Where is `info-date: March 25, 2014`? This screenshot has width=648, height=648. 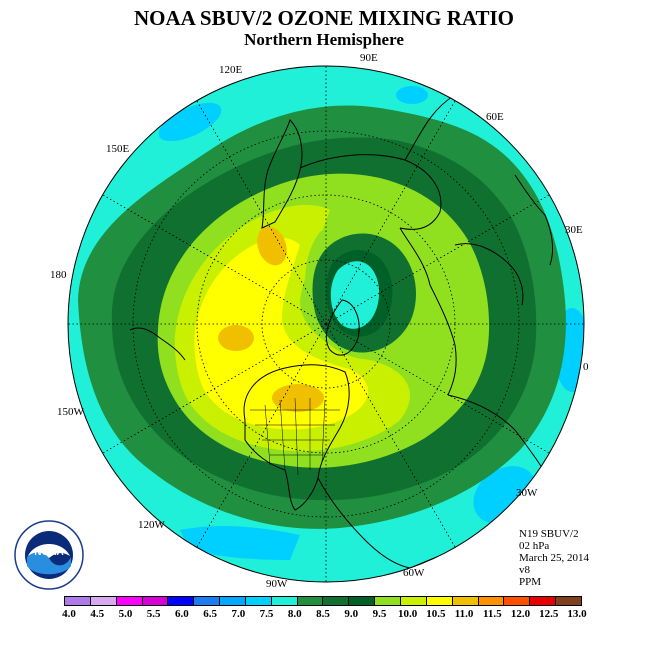 info-date: March 25, 2014 is located at coordinates (554, 558).